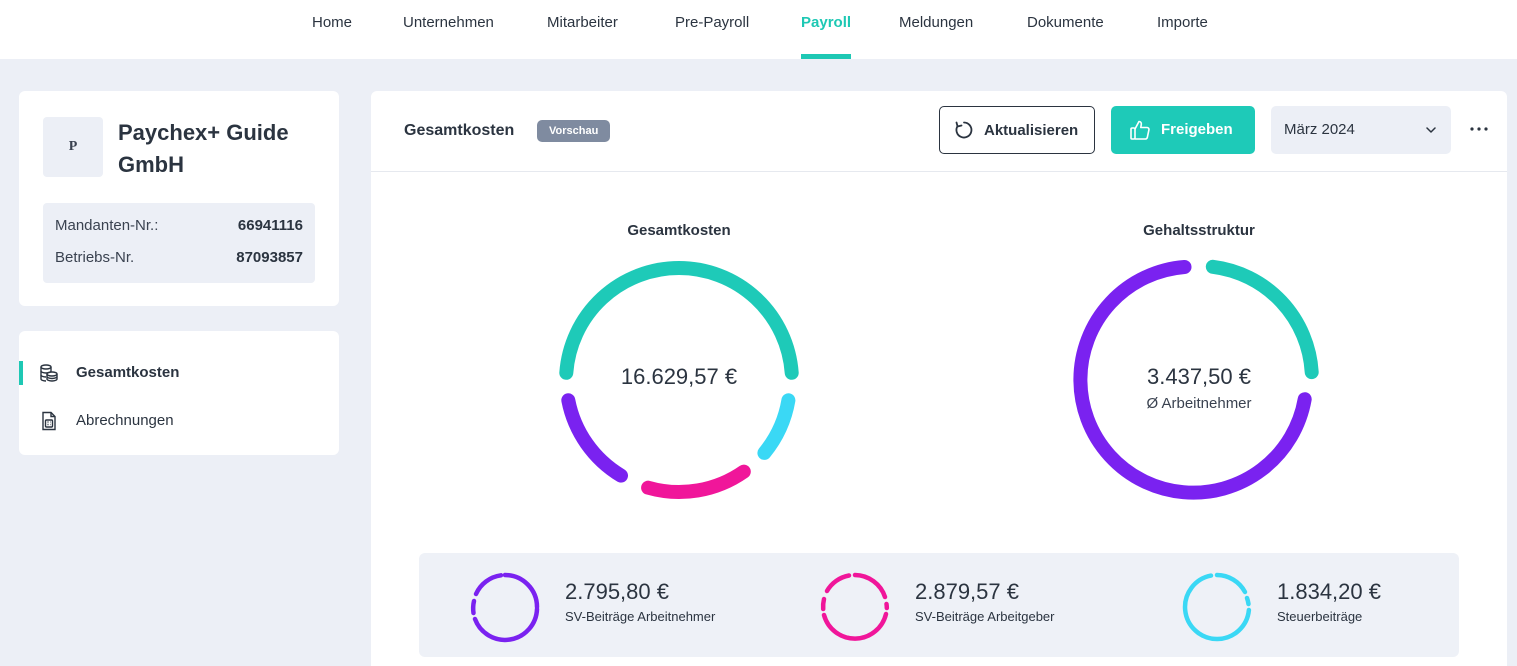  What do you see at coordinates (776, 426) in the screenshot?
I see `donut-segment-cyan` at bounding box center [776, 426].